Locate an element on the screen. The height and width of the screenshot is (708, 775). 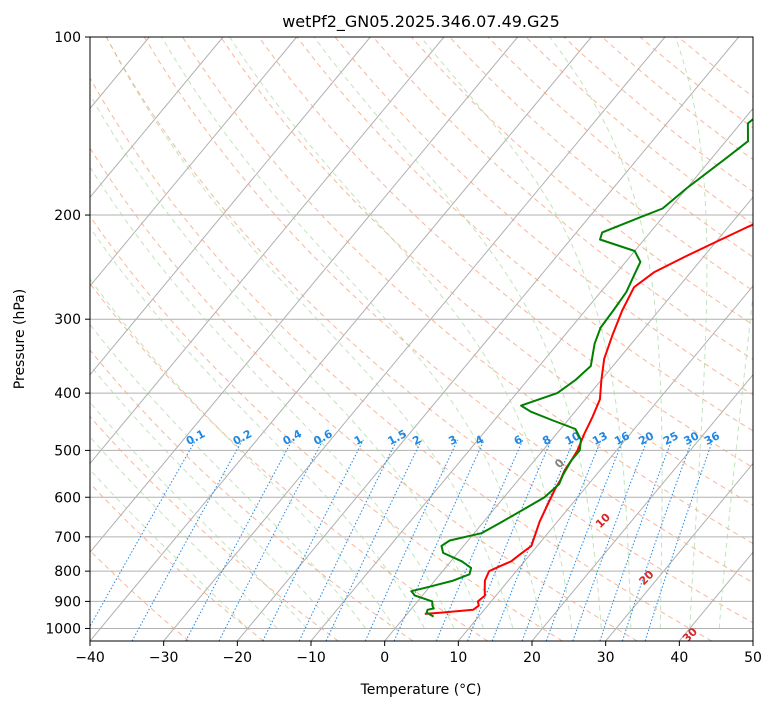
y-tick-label: 300 is located at coordinates (67, 320).